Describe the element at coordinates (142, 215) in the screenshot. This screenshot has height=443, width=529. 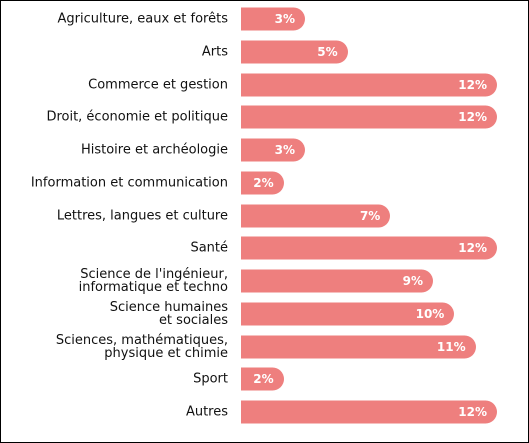
I see `category-label: Lettres, langues et culture` at that location.